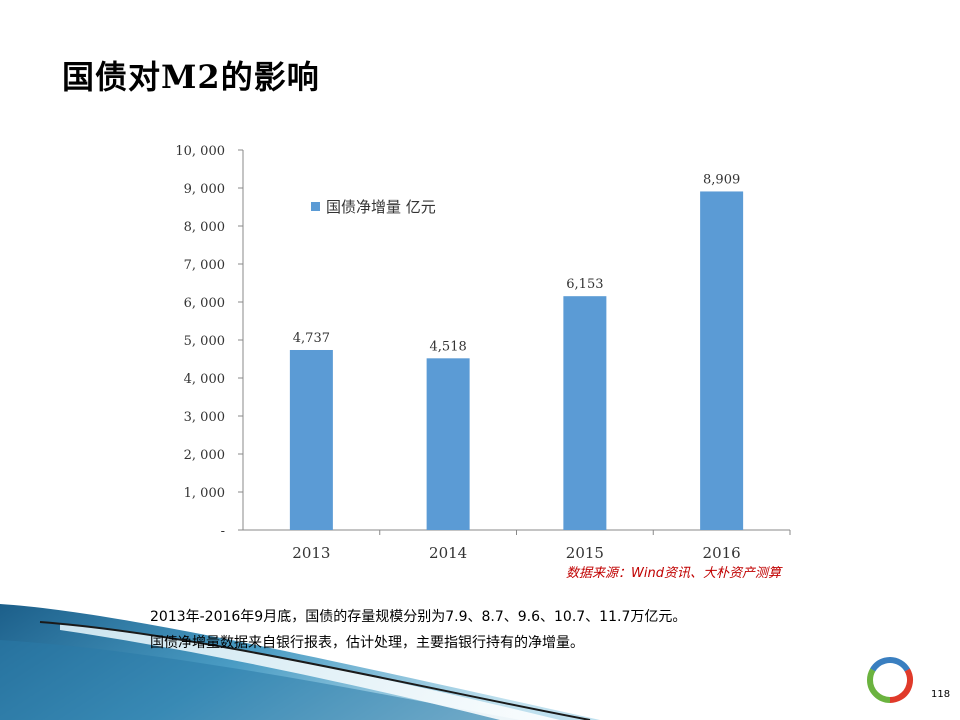  What do you see at coordinates (673, 573) in the screenshot?
I see `source-note: 数据来源：Wind资讯、大朴资产测算` at bounding box center [673, 573].